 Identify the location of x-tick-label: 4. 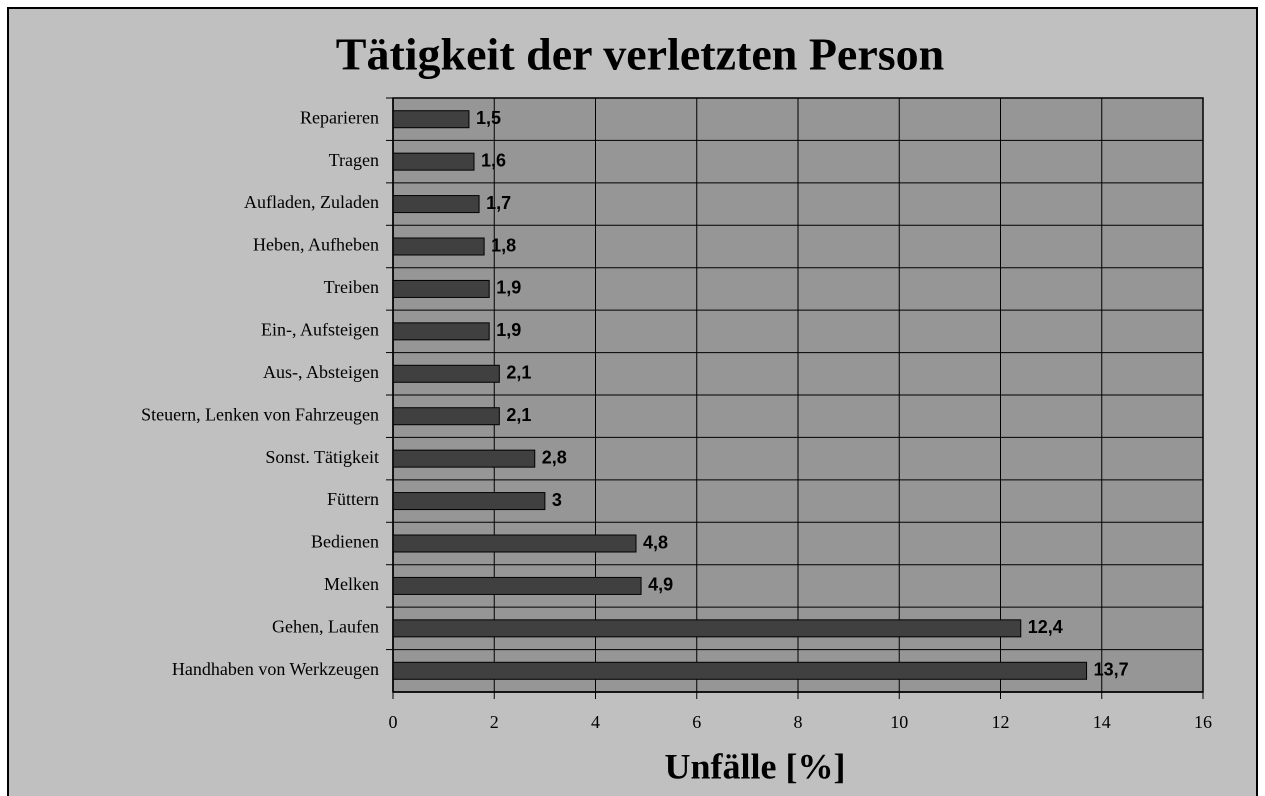
(595, 722).